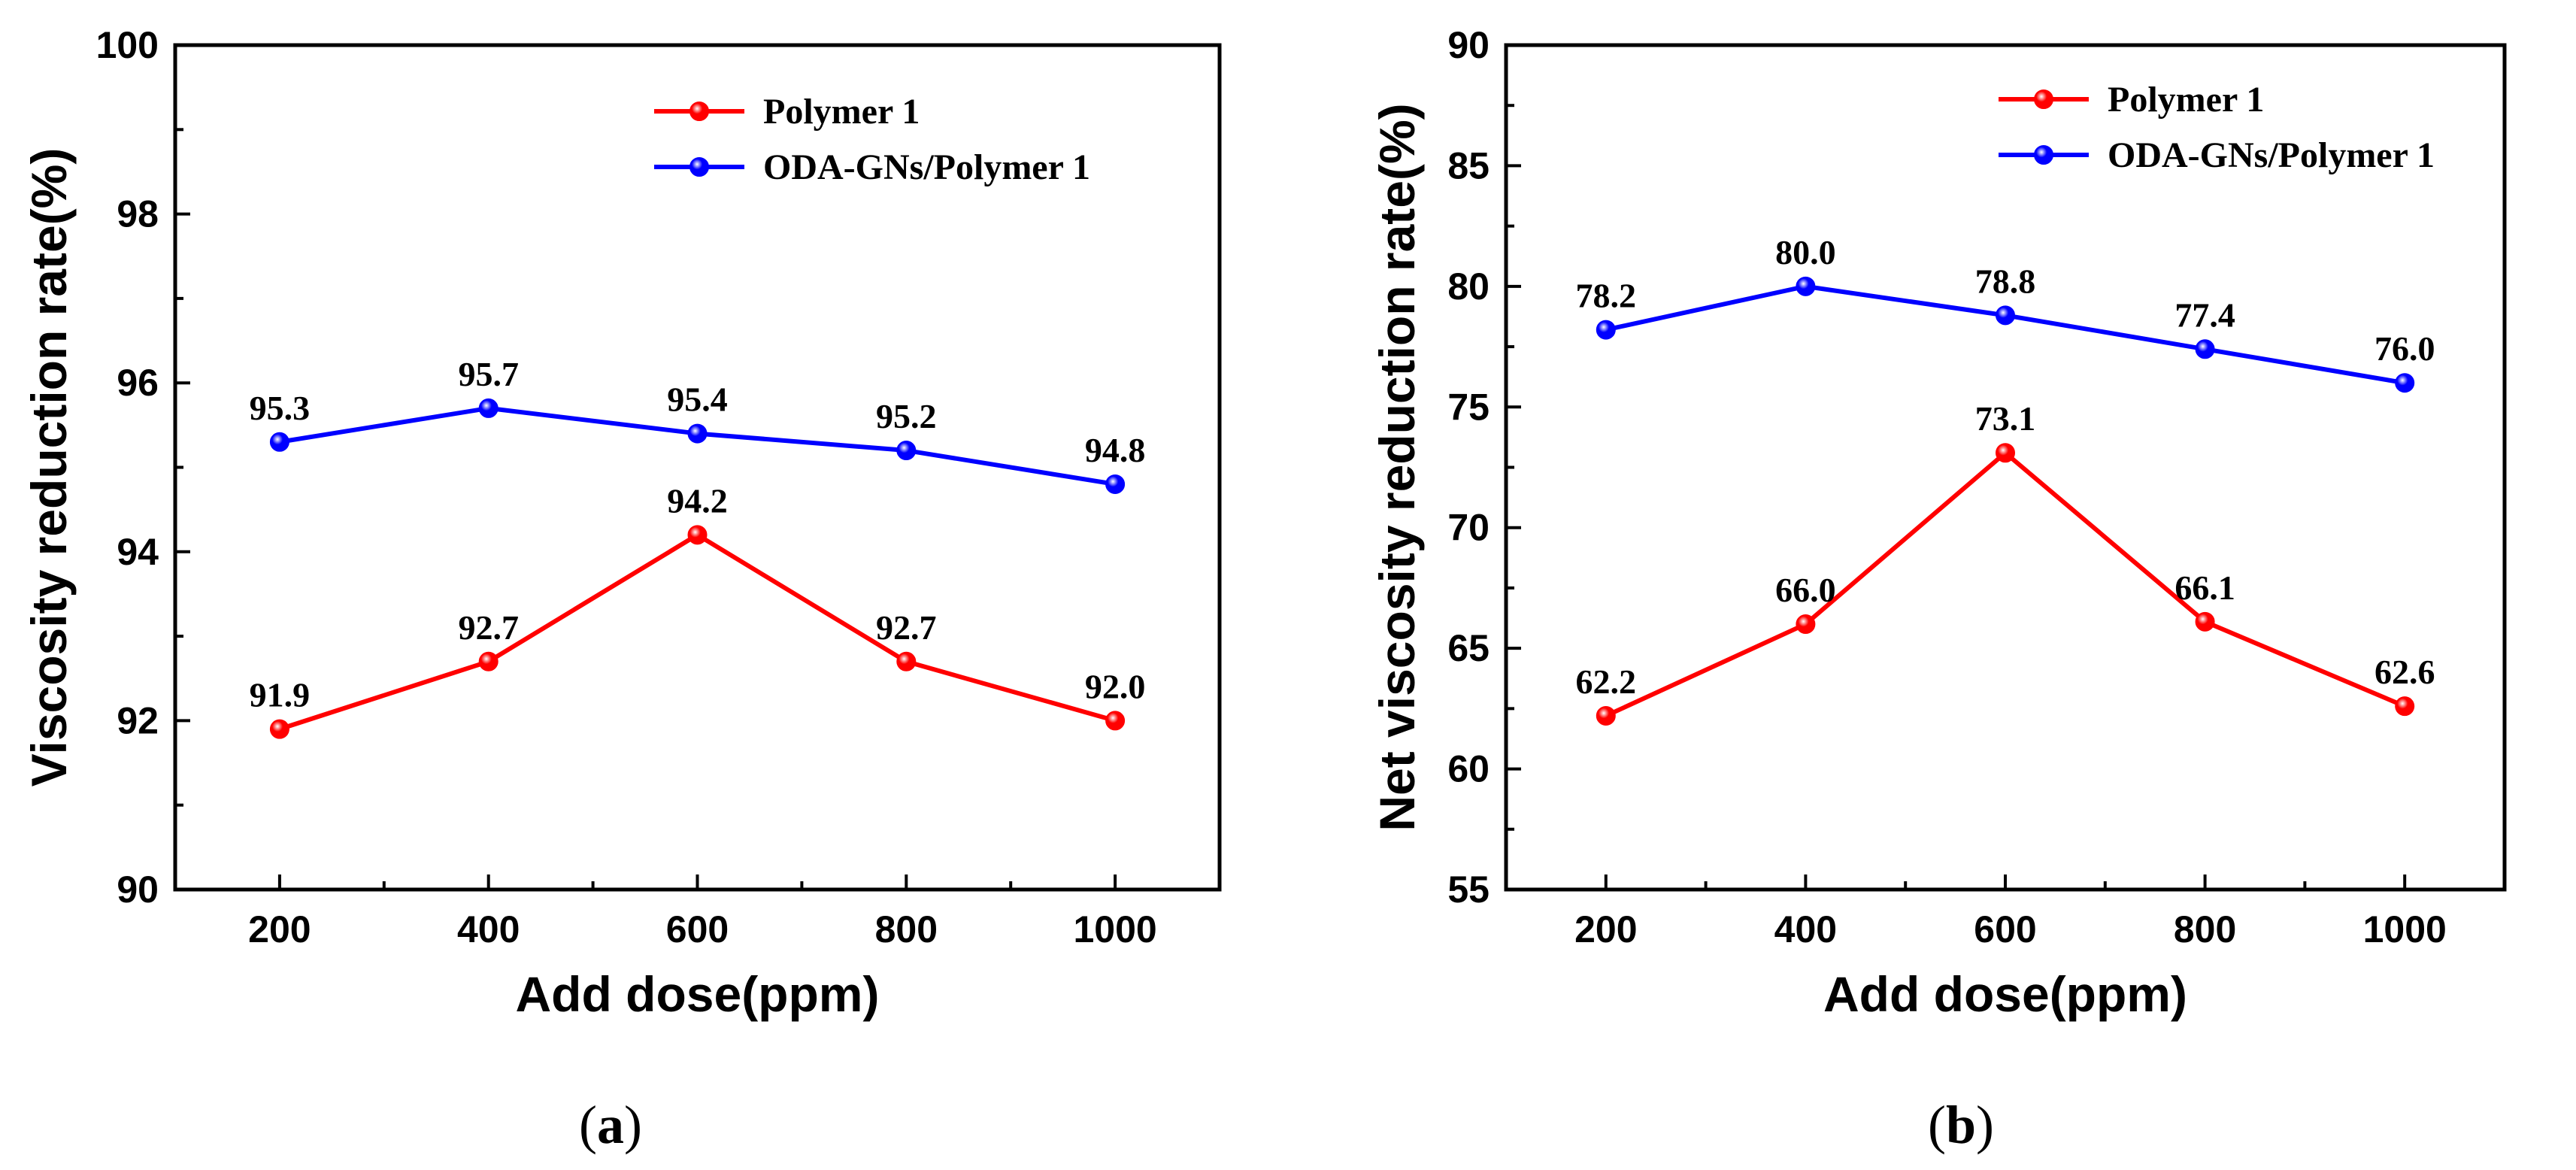  What do you see at coordinates (697, 500) in the screenshot?
I see `chart-a-series-polymer1-data-label: 94.2` at bounding box center [697, 500].